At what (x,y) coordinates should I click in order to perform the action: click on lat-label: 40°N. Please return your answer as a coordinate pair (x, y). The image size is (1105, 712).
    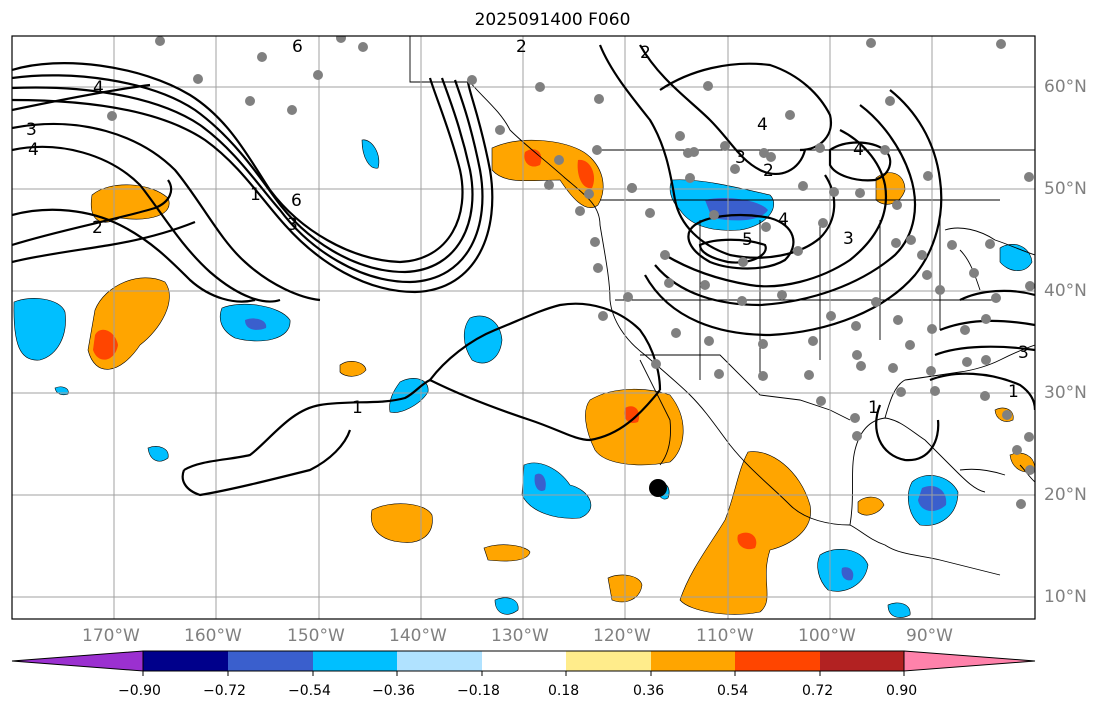
    Looking at the image, I should click on (1065, 291).